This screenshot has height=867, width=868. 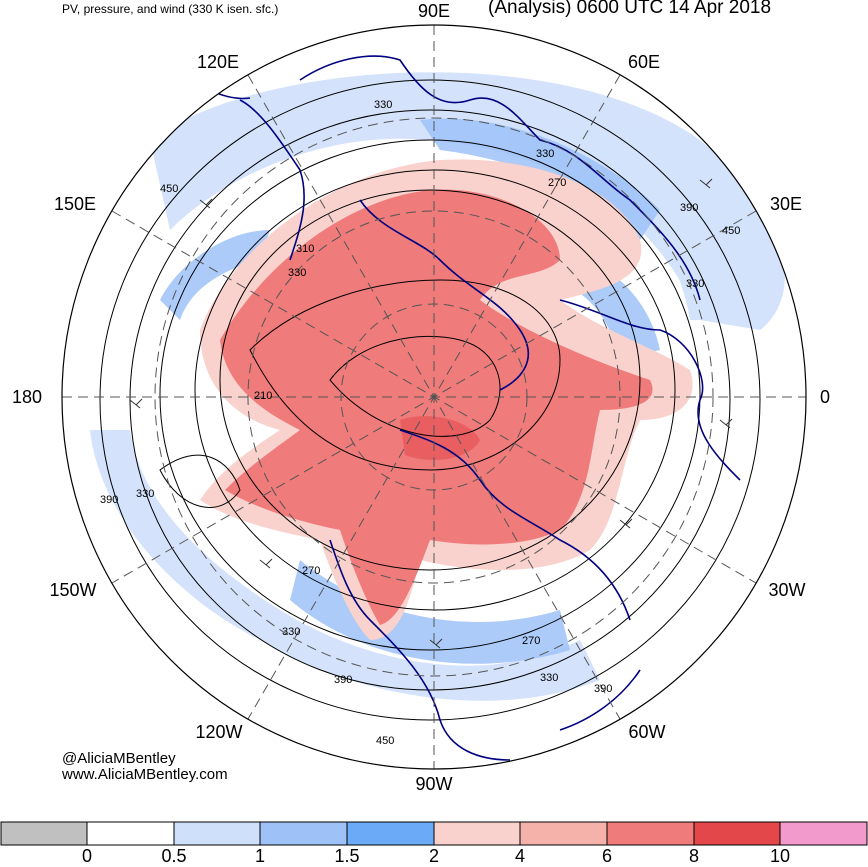 I want to click on contour-label: 210, so click(x=263, y=396).